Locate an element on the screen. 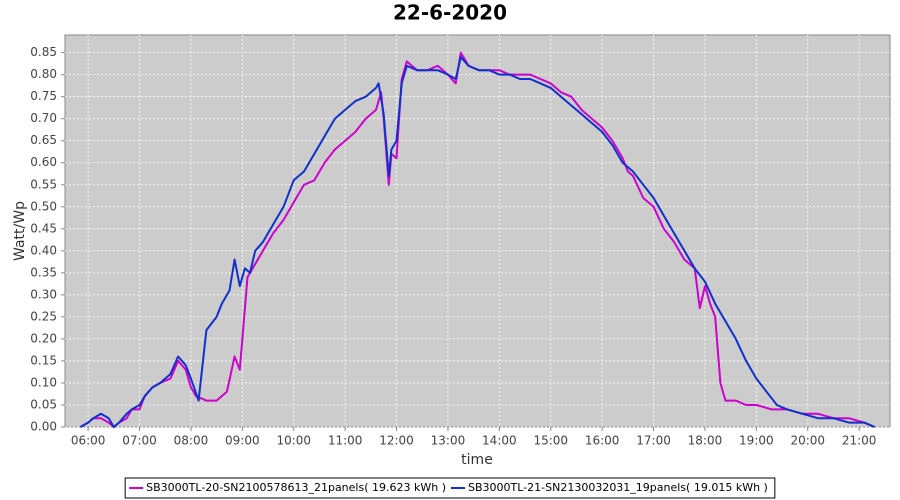  y-tick-label: 0.30 is located at coordinates (43, 294).